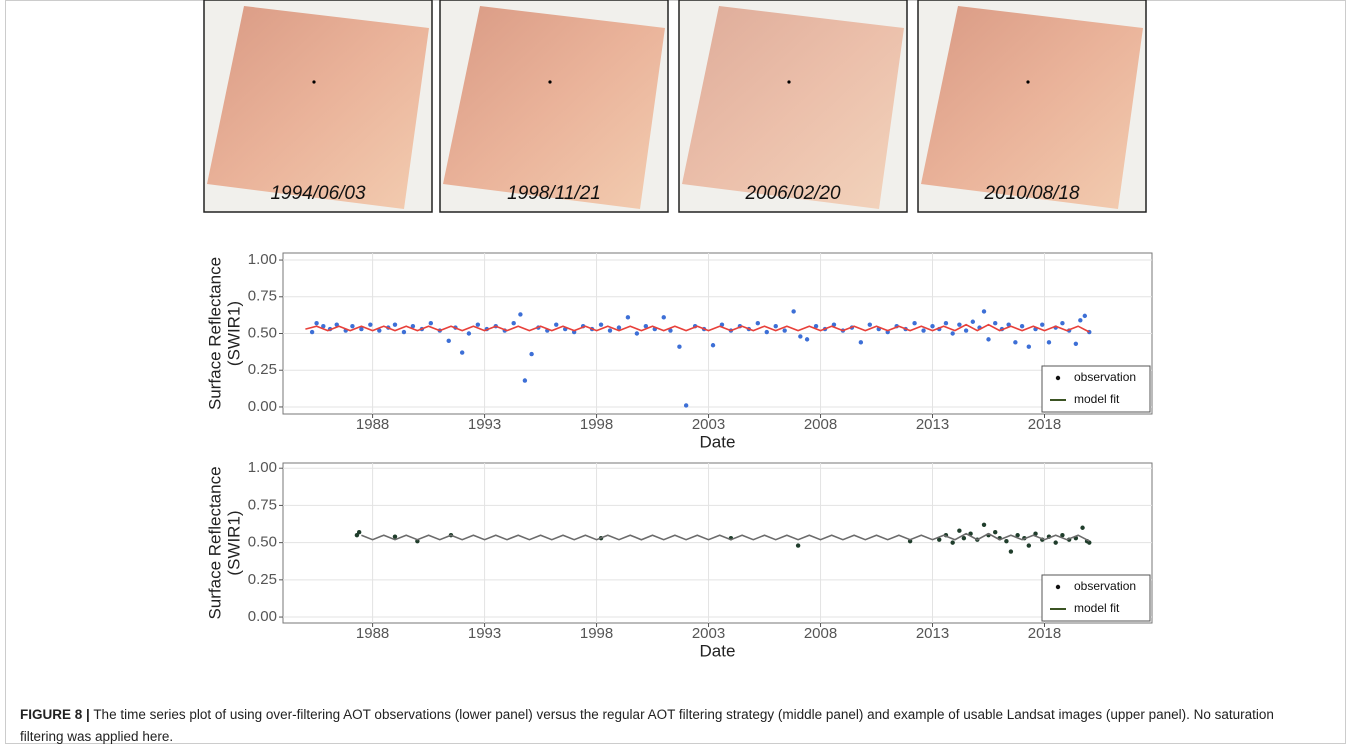  I want to click on site-marker, so click(550, 82).